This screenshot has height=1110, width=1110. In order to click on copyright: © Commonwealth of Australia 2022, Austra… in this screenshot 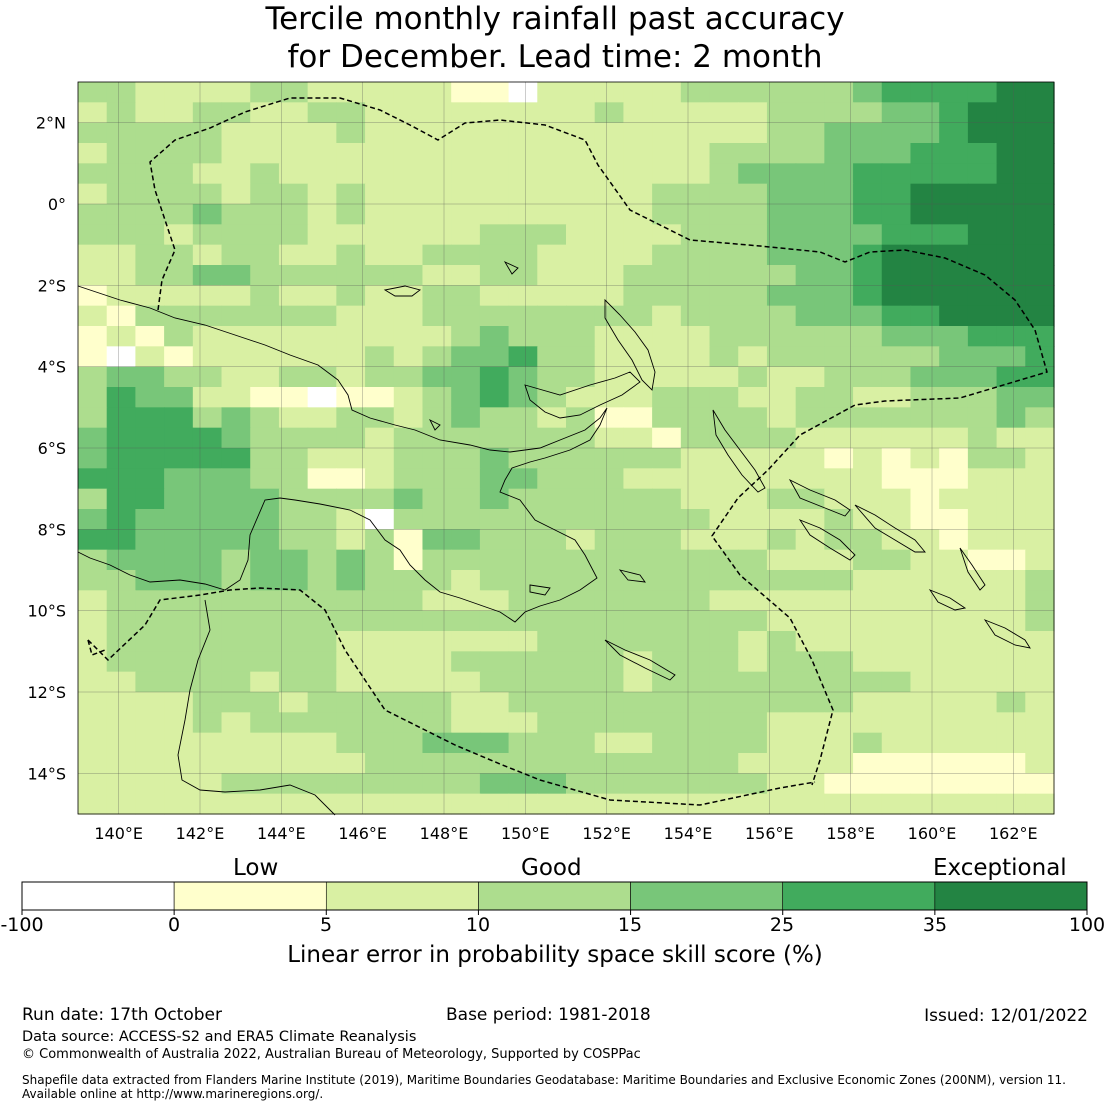, I will do `click(331, 1054)`.